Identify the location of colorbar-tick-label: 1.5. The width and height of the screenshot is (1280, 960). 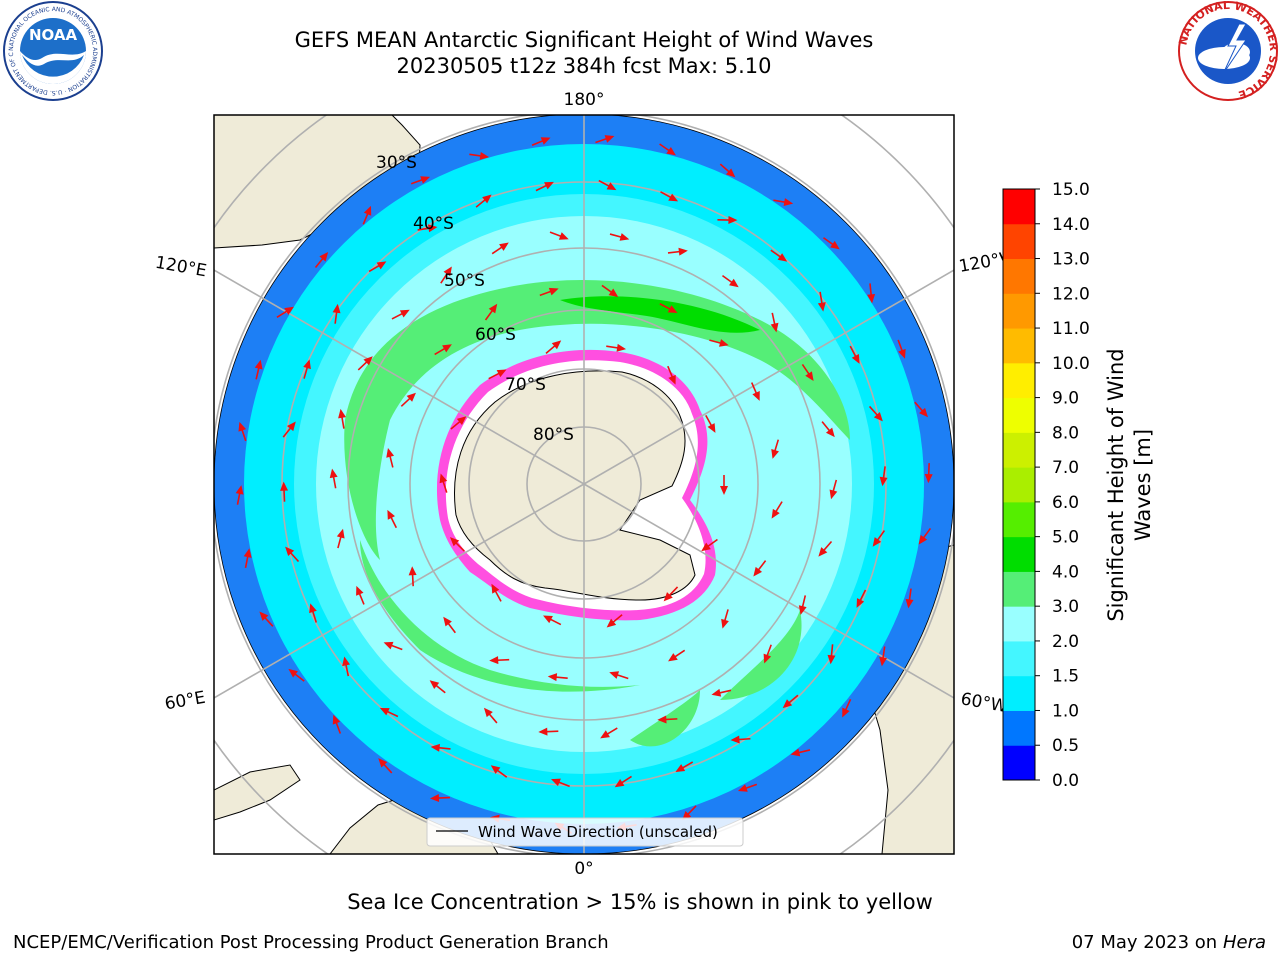
(1065, 677).